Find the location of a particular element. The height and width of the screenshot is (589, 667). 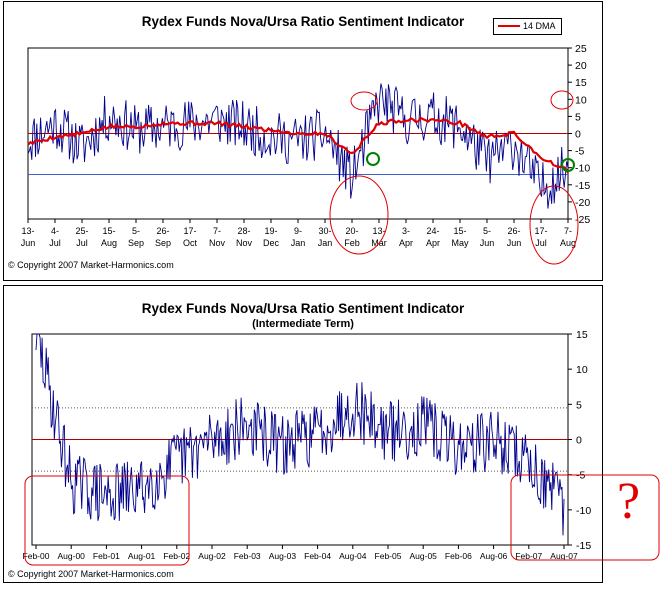

x-tick-label: Feb-06 is located at coordinates (458, 556).